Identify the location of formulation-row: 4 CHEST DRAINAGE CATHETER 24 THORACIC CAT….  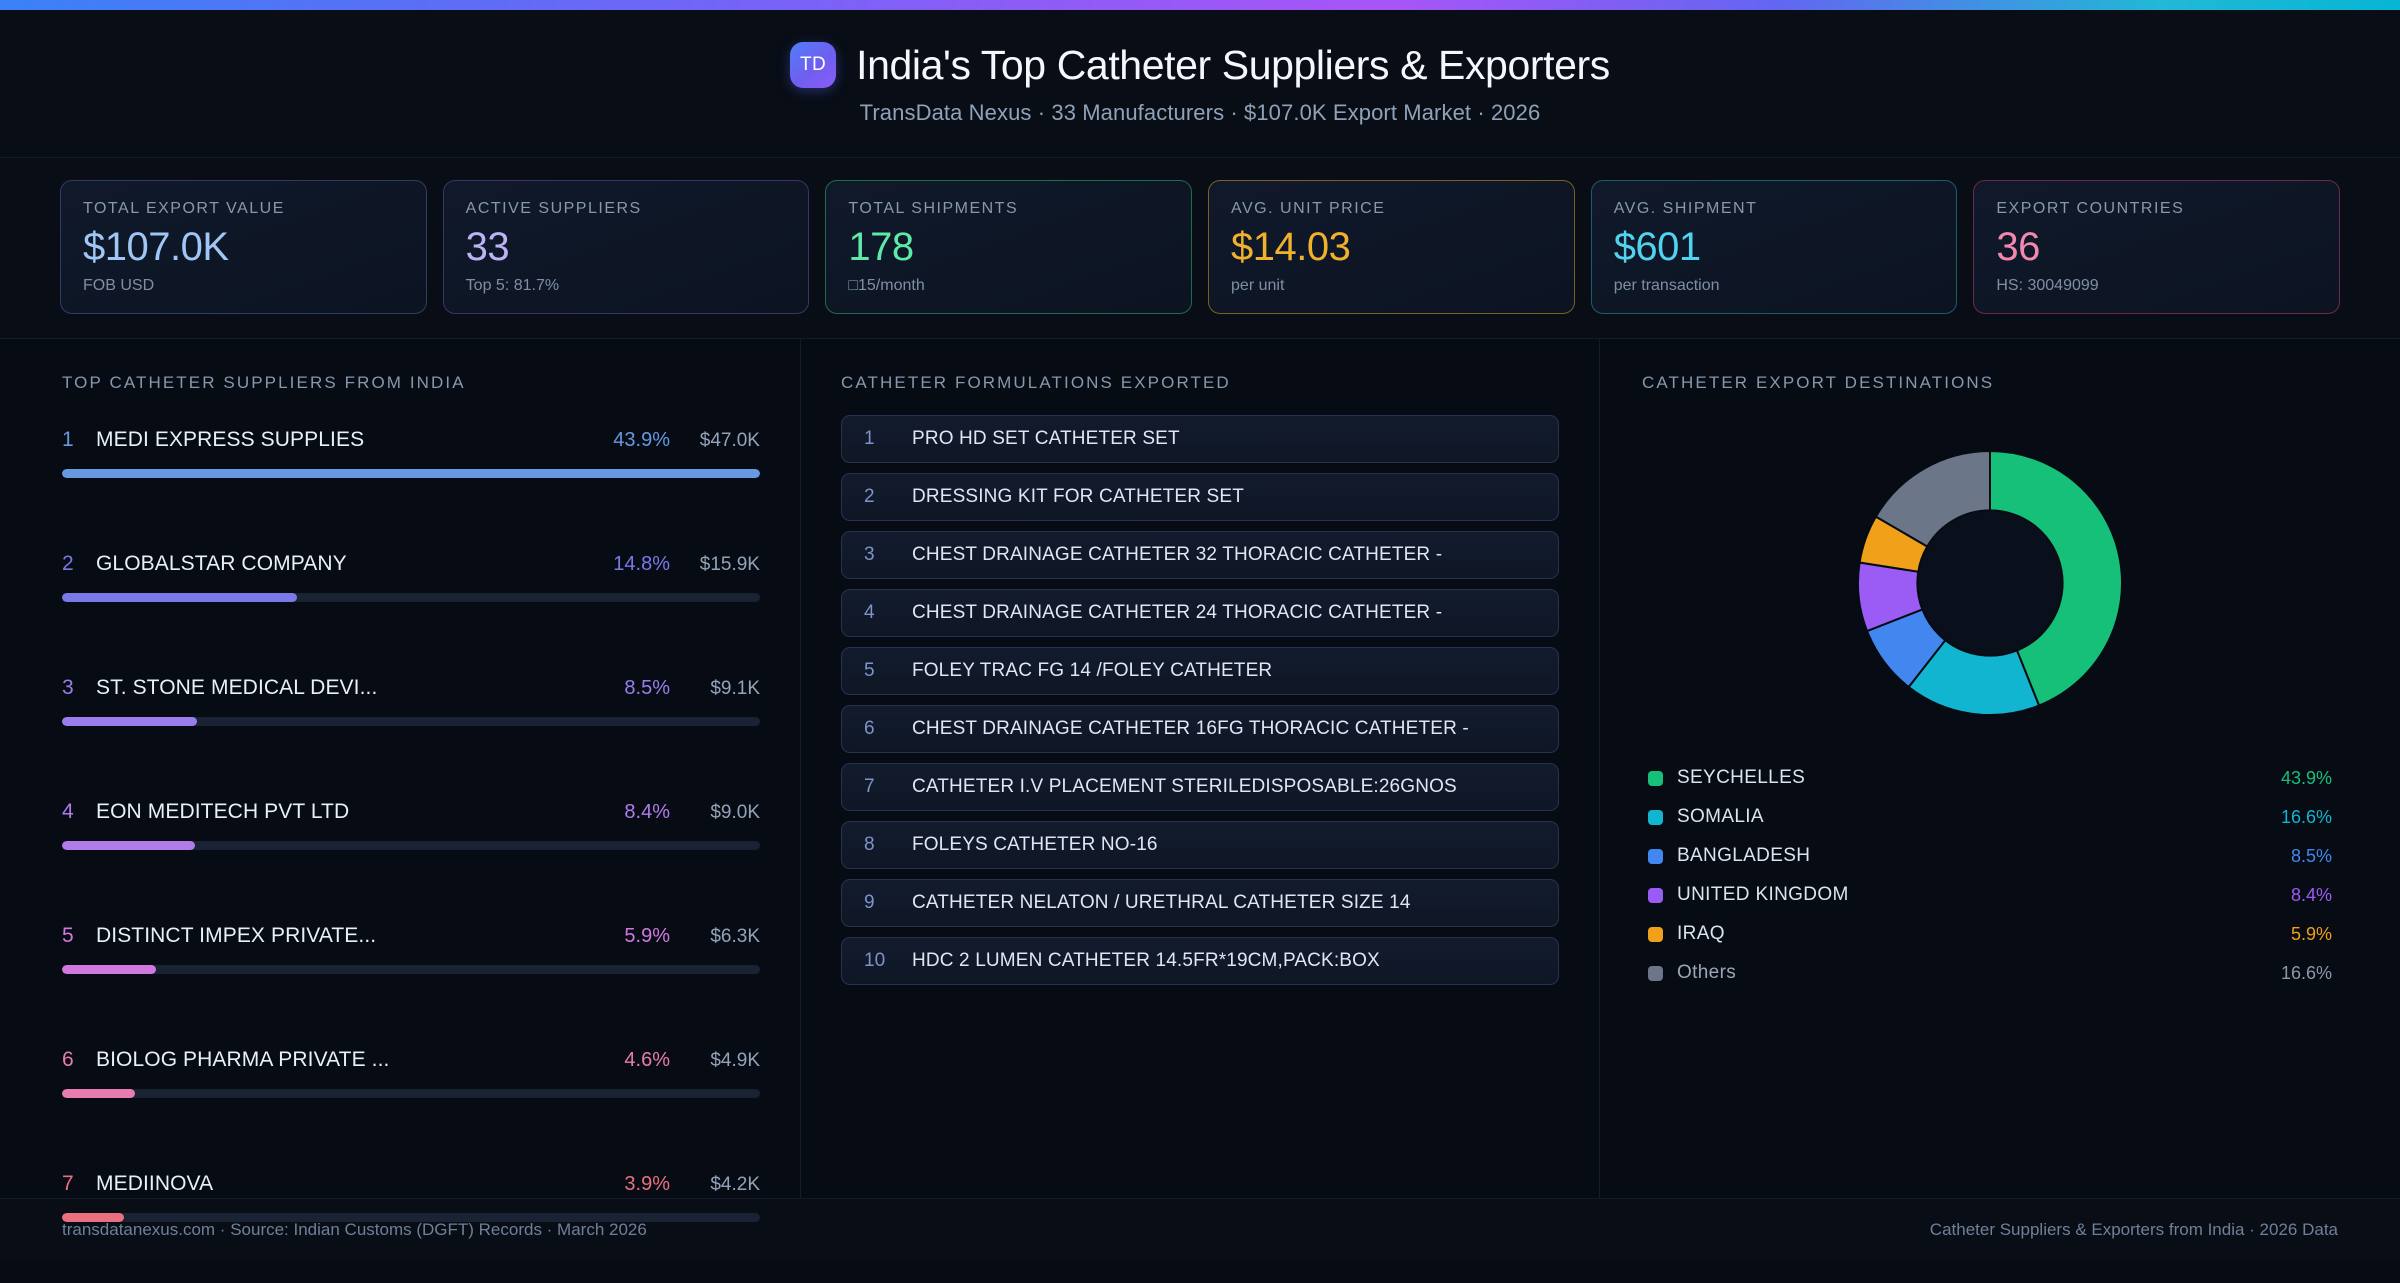
(1200, 613).